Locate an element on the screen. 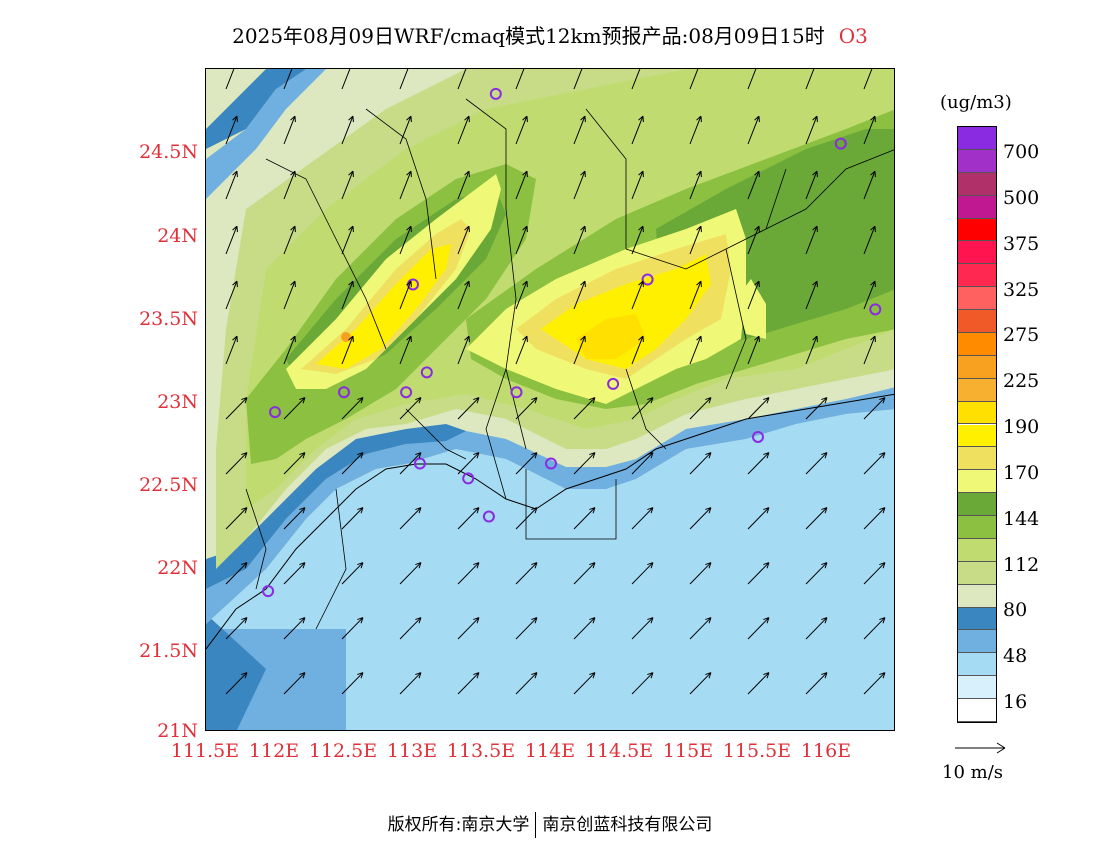 This screenshot has width=1100, height=850. legend-label: 144 is located at coordinates (1021, 519).